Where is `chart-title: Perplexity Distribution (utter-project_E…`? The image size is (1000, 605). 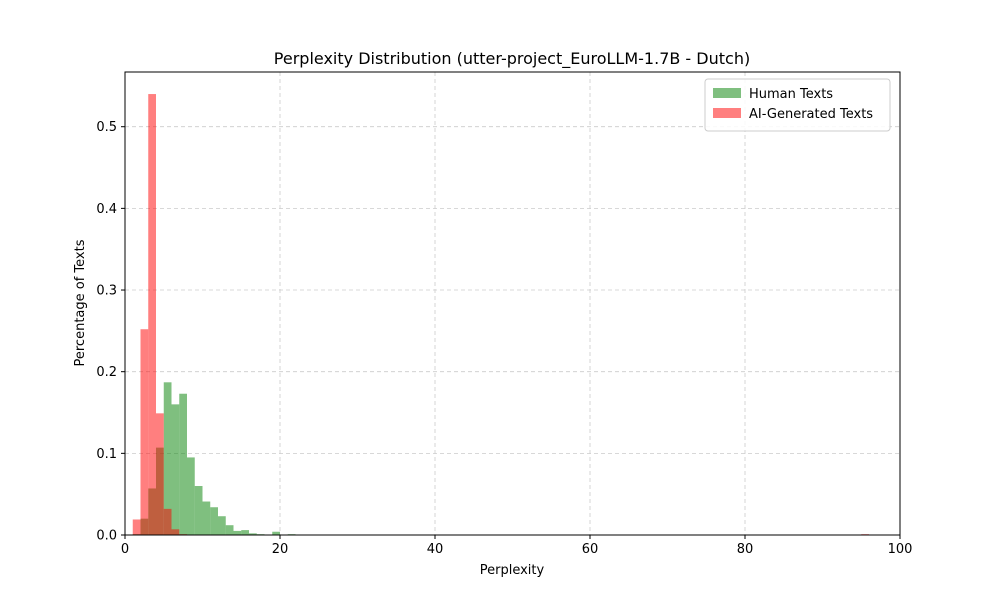
chart-title: Perplexity Distribution (utter-project_E… is located at coordinates (512, 59).